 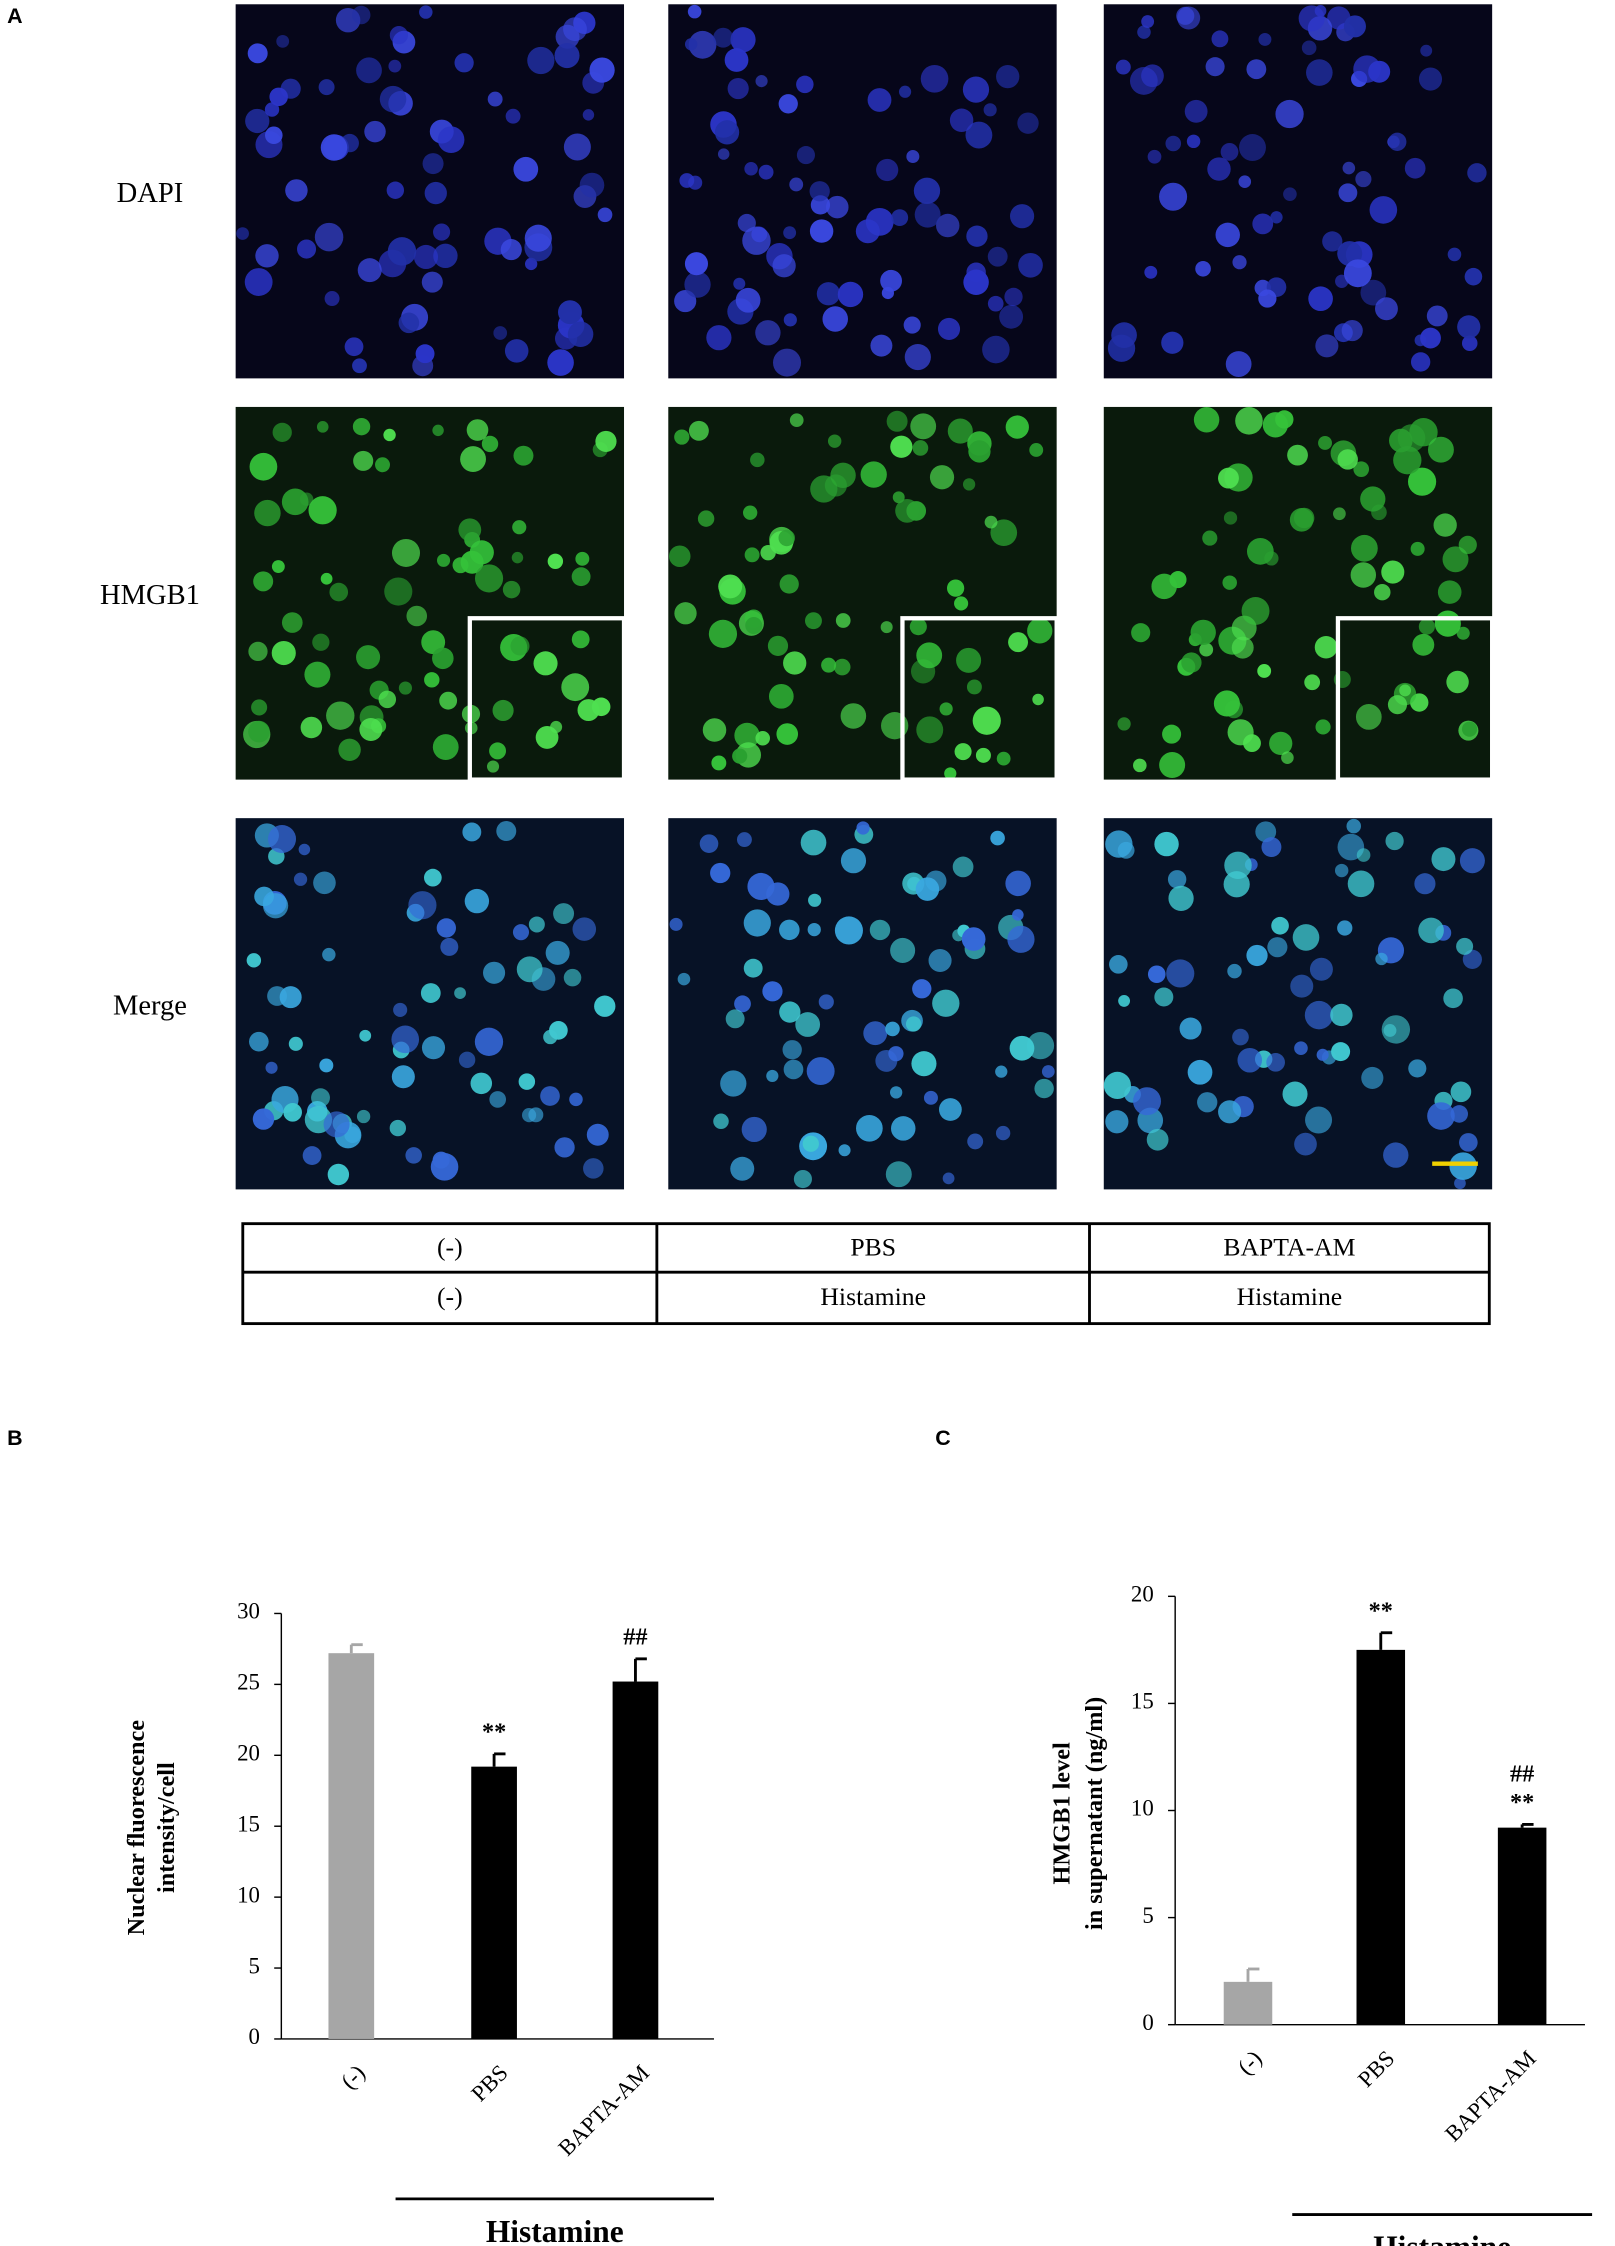 I want to click on significance: **, so click(x=1522, y=1802).